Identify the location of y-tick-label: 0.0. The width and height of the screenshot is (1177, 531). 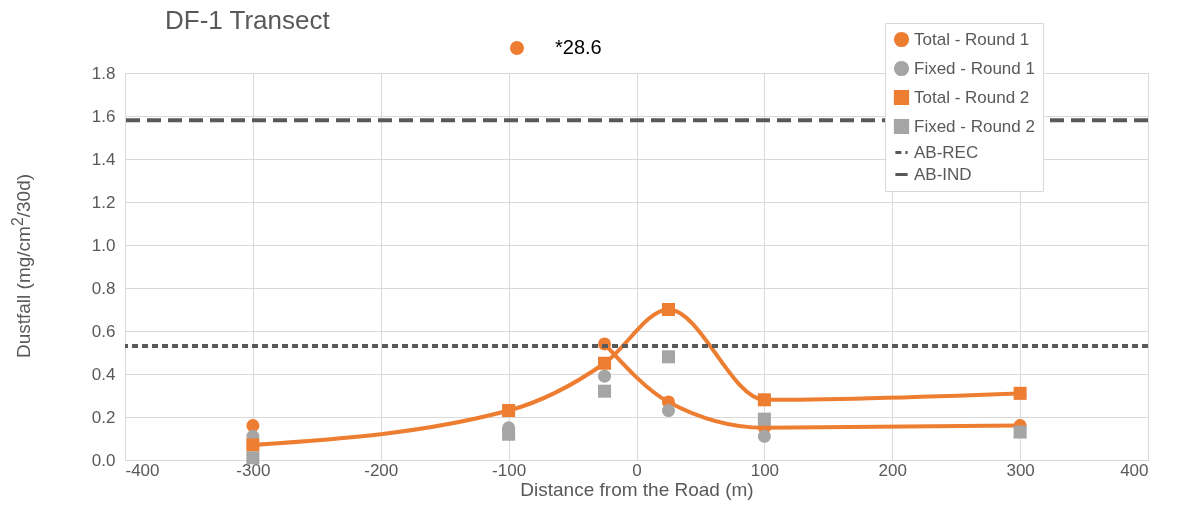
(103, 460).